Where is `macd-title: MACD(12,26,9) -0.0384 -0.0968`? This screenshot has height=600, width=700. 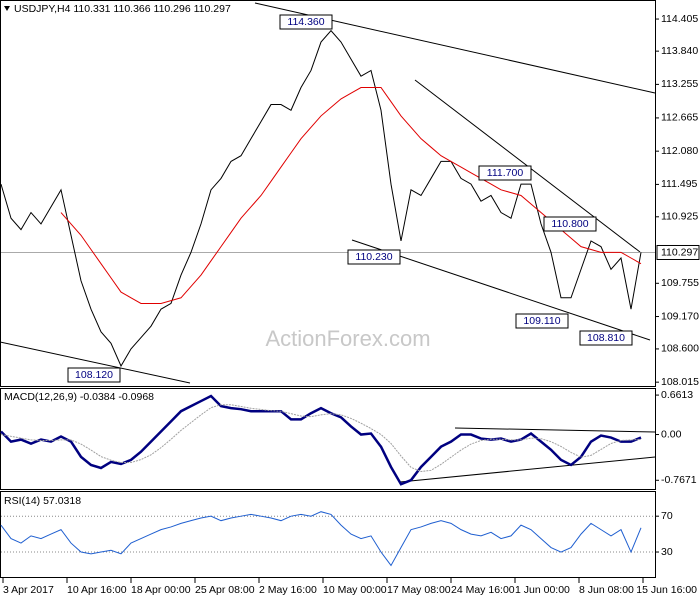 macd-title: MACD(12,26,9) -0.0384 -0.0968 is located at coordinates (79, 397).